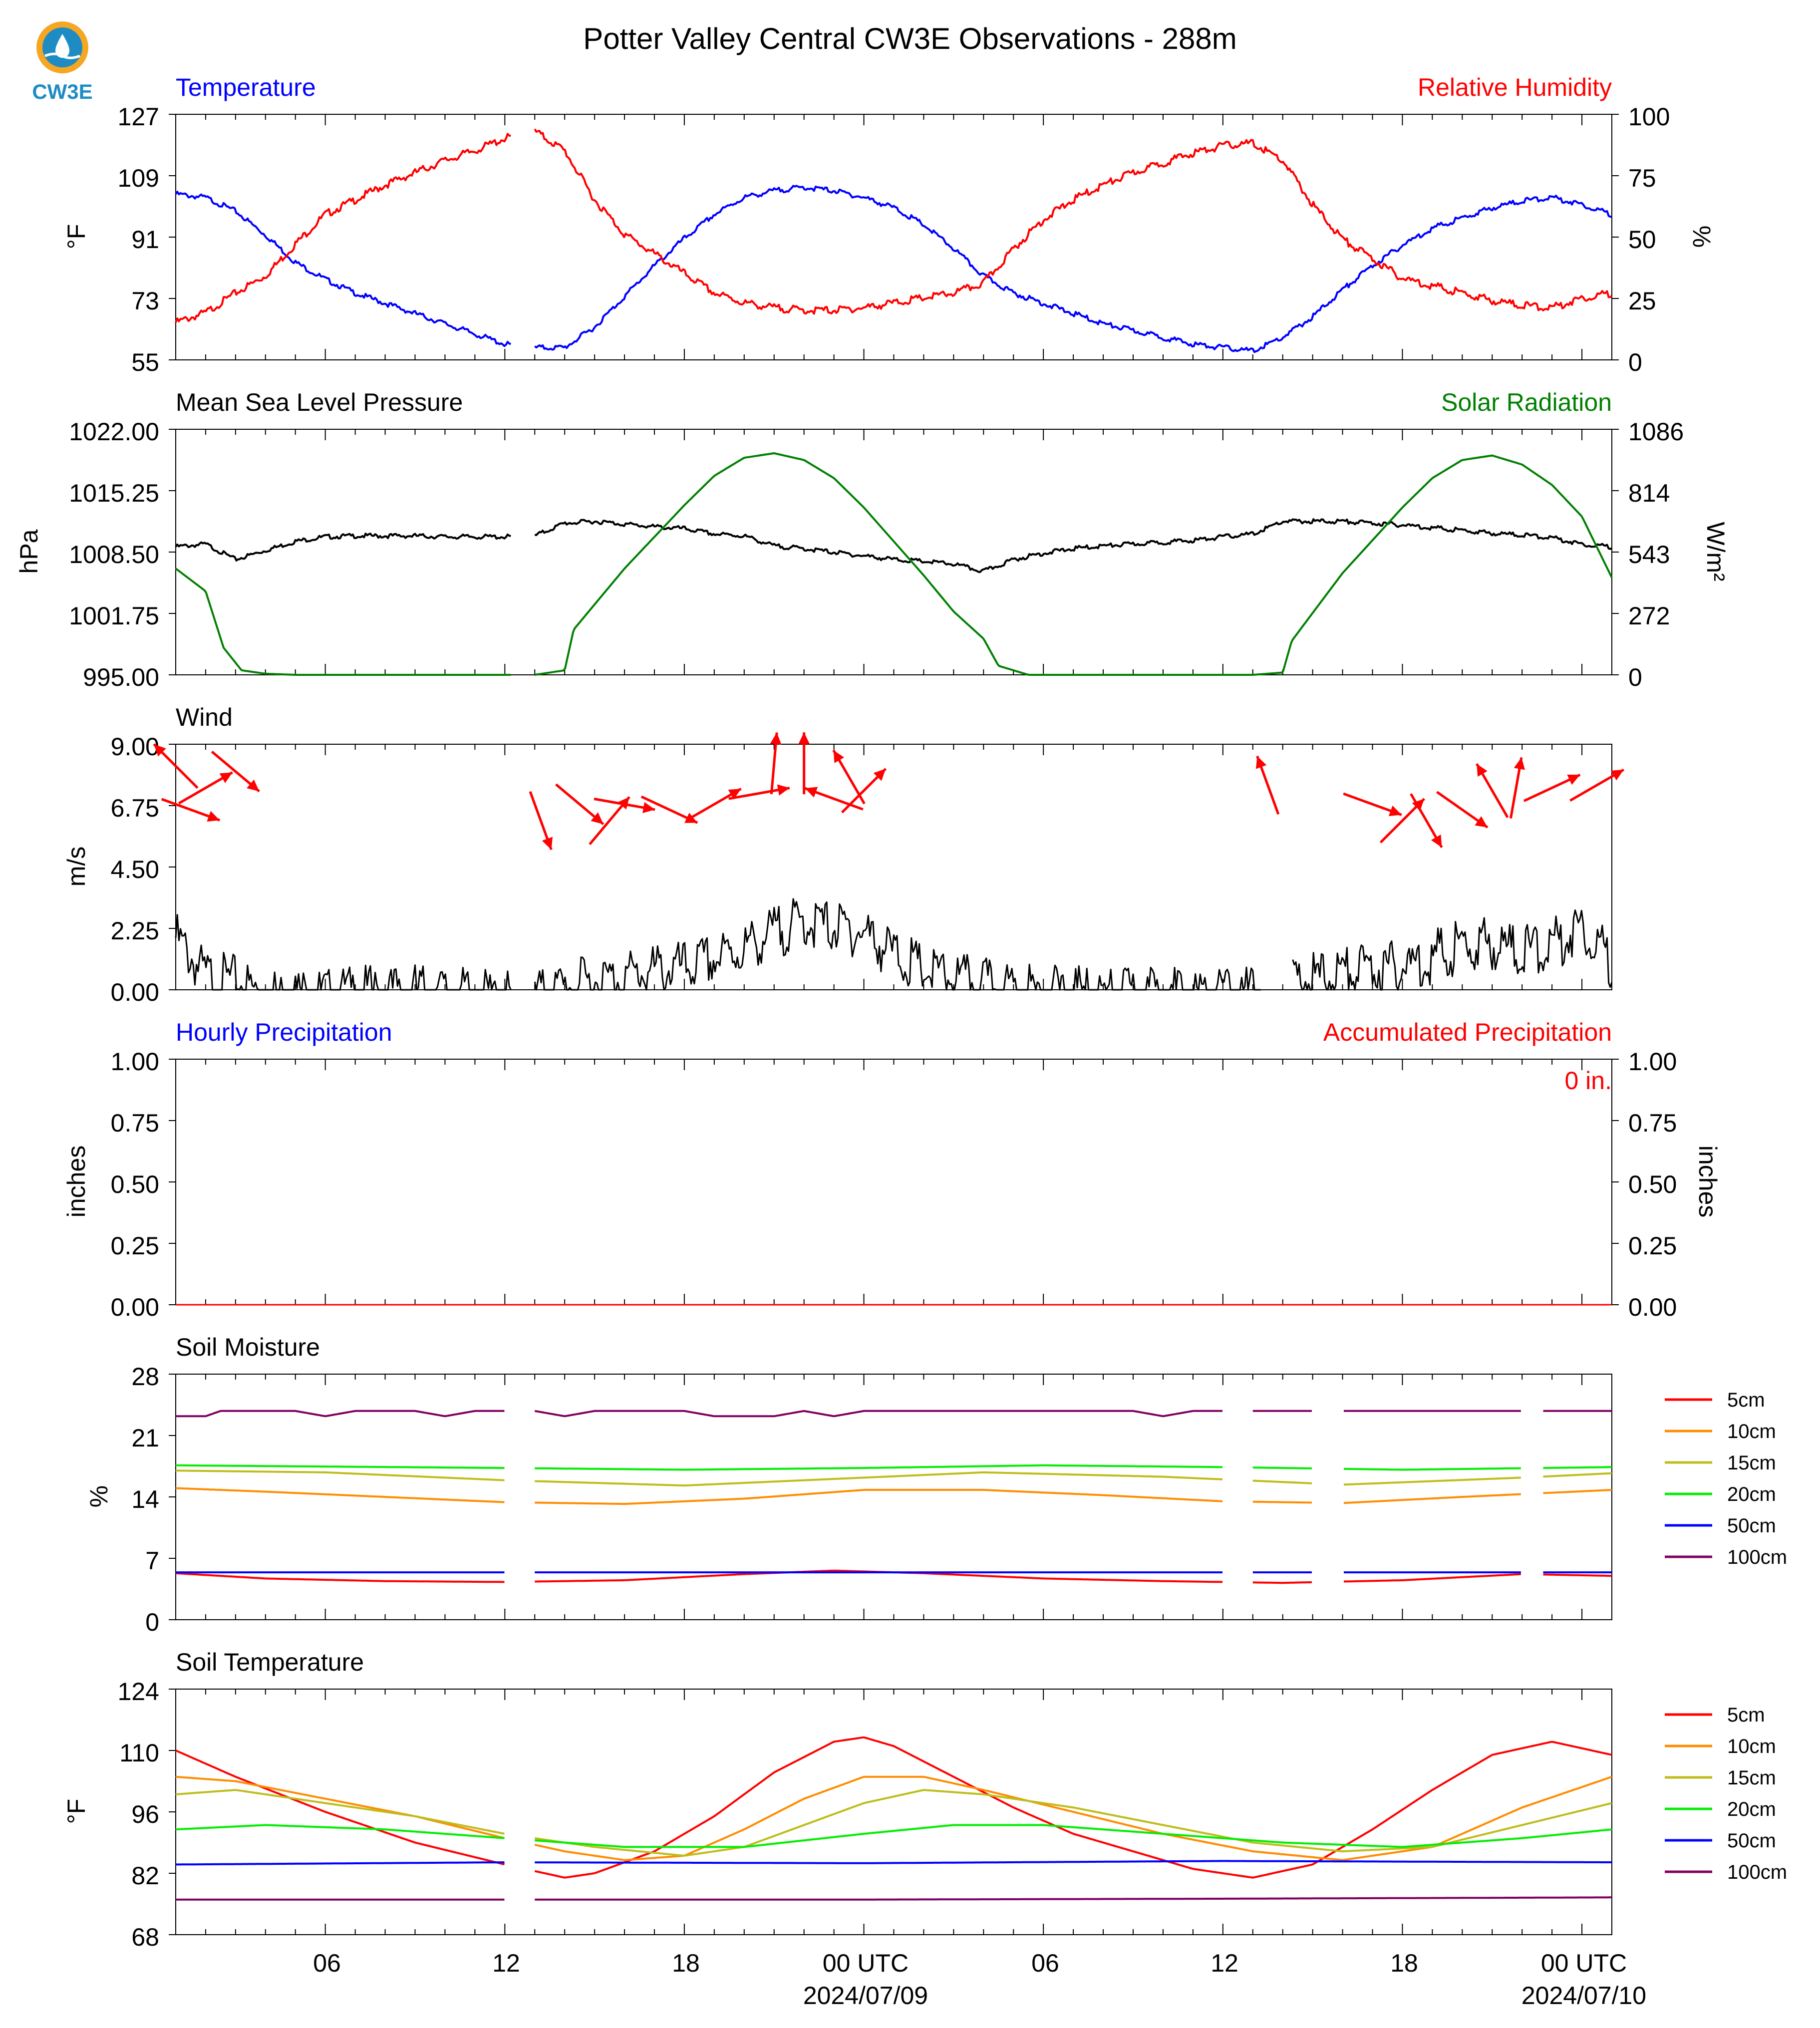 The width and height of the screenshot is (1820, 2028). I want to click on soil-moisture-line-100cm, so click(894, 1414).